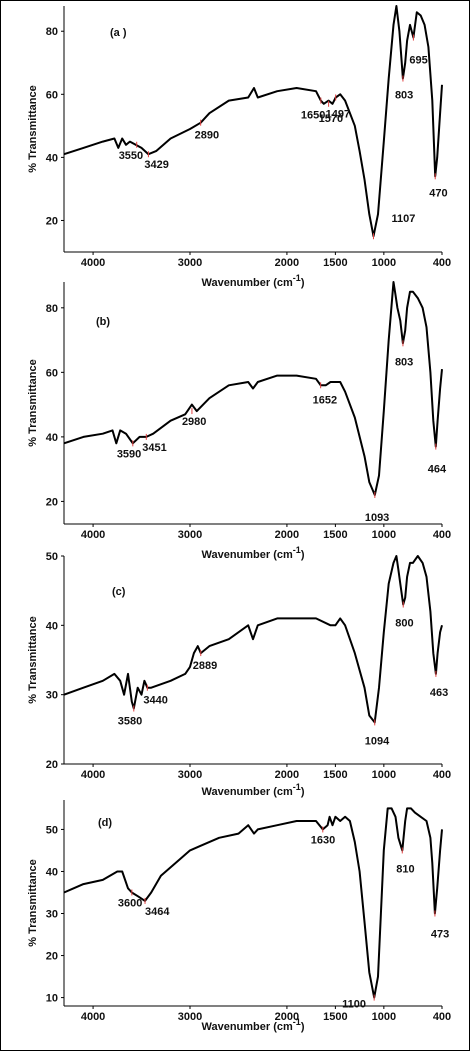 Image resolution: width=474 pixels, height=1053 pixels. What do you see at coordinates (377, 741) in the screenshot?
I see `peak-label: 1094` at bounding box center [377, 741].